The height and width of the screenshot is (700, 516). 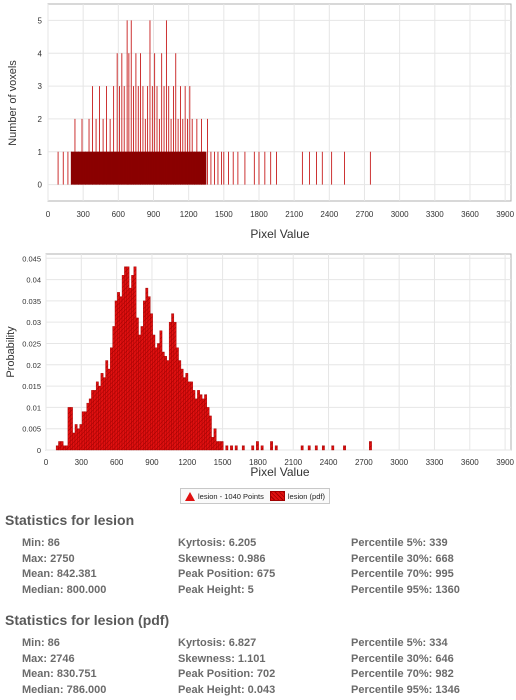 What do you see at coordinates (83, 214) in the screenshot?
I see `x-tick-label: 300` at bounding box center [83, 214].